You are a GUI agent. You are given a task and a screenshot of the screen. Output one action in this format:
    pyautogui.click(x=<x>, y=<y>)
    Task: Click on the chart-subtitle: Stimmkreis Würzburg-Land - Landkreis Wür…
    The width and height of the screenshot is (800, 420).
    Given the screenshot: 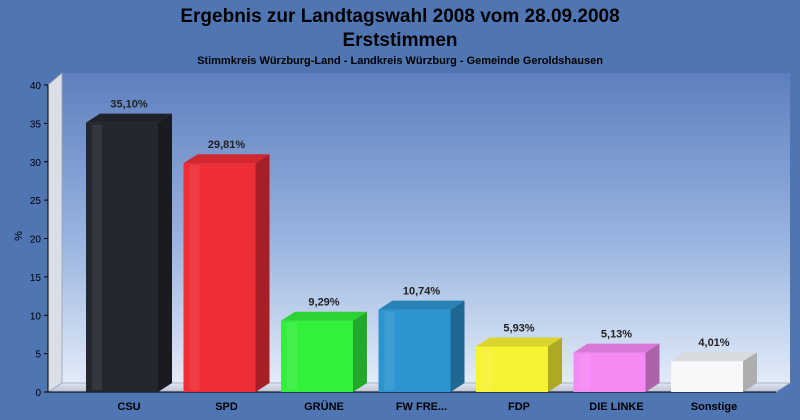 What is the action you would take?
    pyautogui.click(x=400, y=61)
    